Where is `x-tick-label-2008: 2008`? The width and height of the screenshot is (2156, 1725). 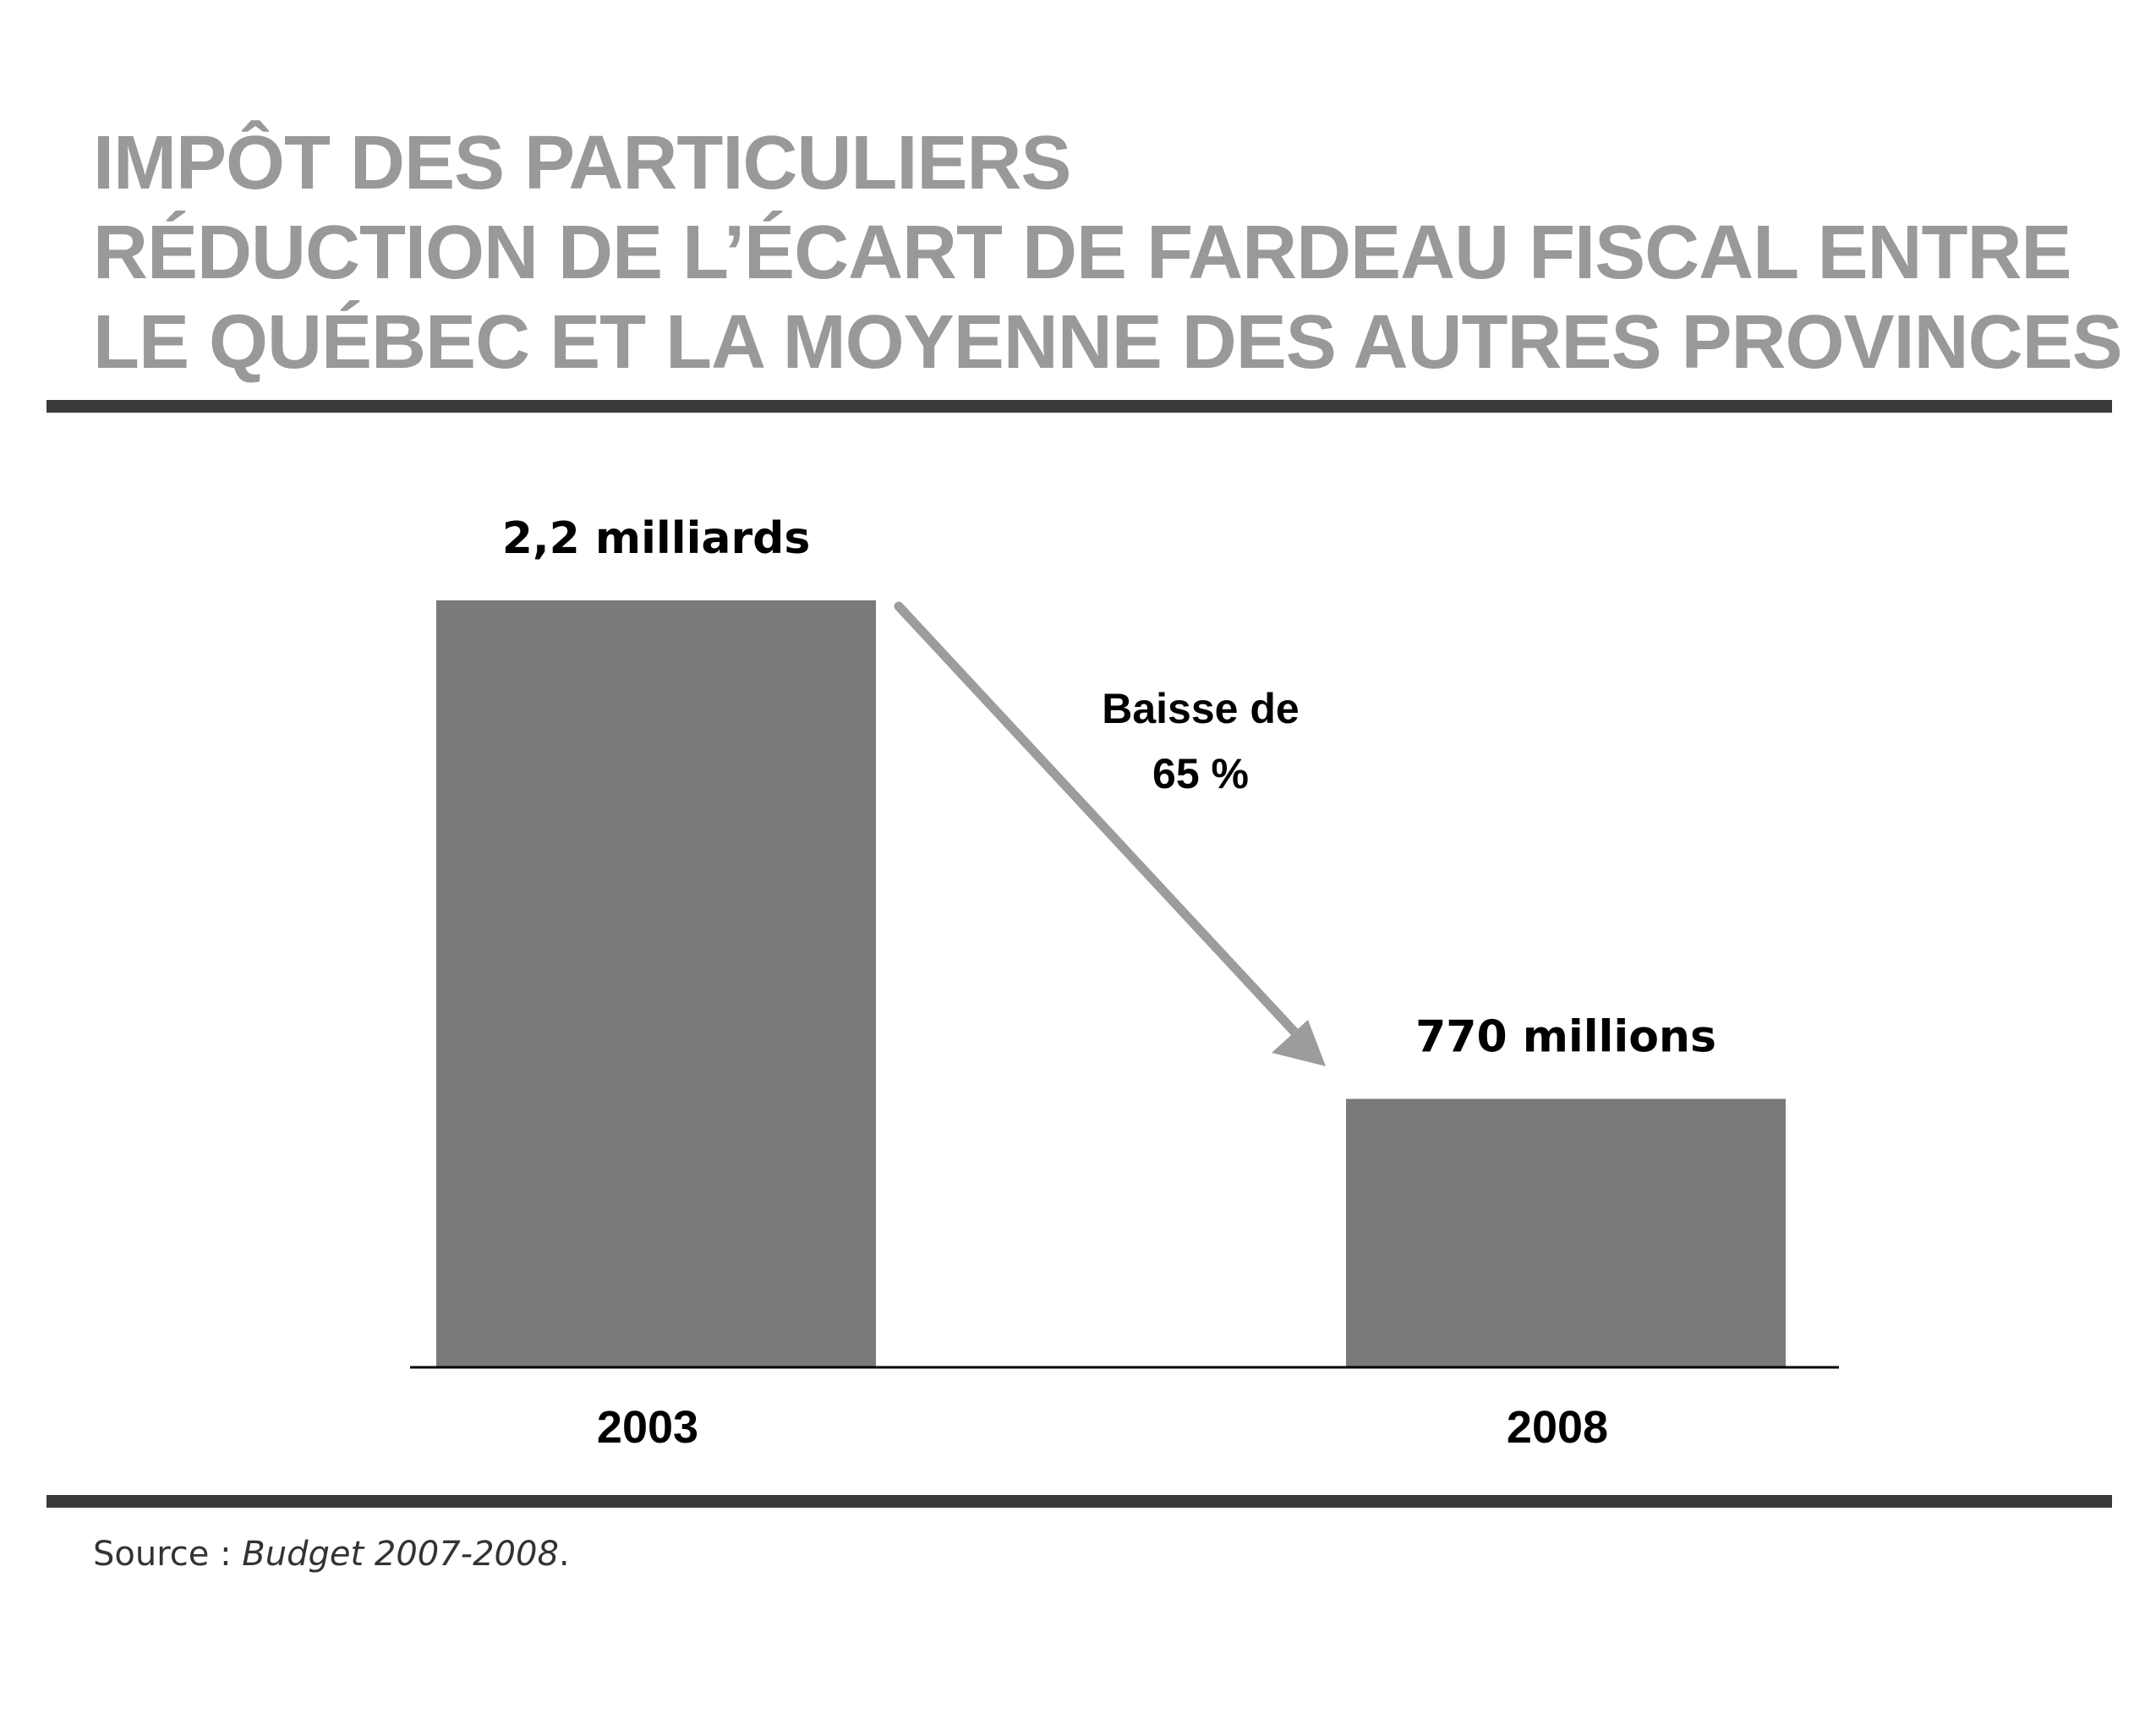
x-tick-label-2008: 2008 is located at coordinates (1557, 1427).